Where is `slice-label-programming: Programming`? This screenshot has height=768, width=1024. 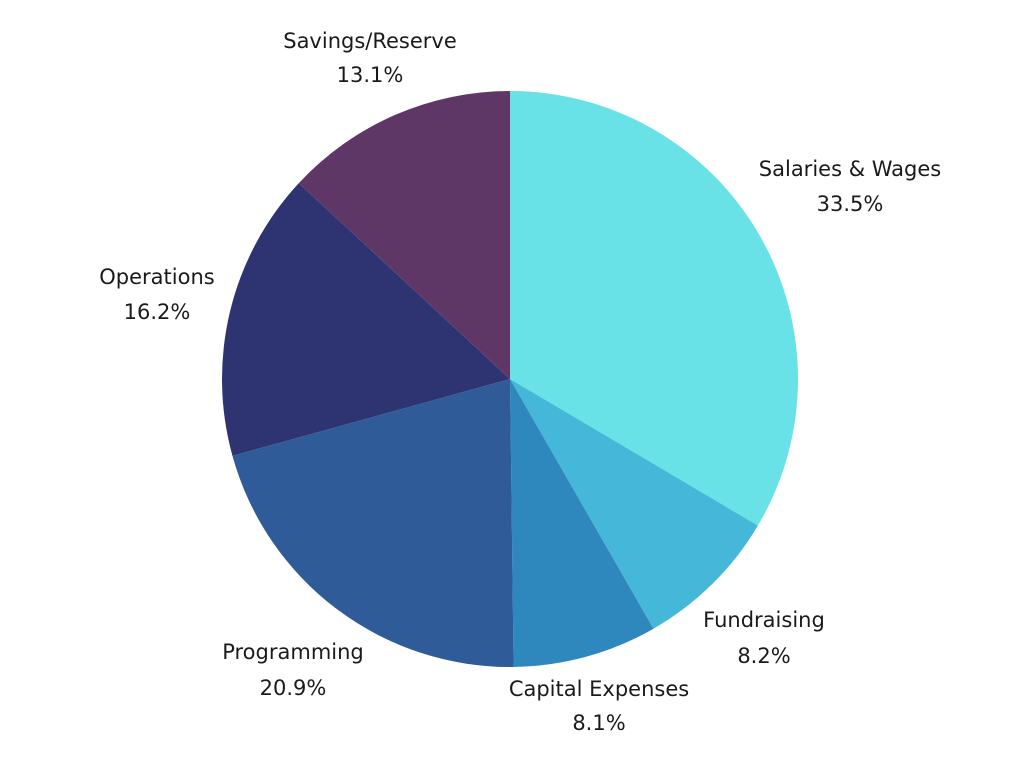
slice-label-programming: Programming is located at coordinates (293, 652).